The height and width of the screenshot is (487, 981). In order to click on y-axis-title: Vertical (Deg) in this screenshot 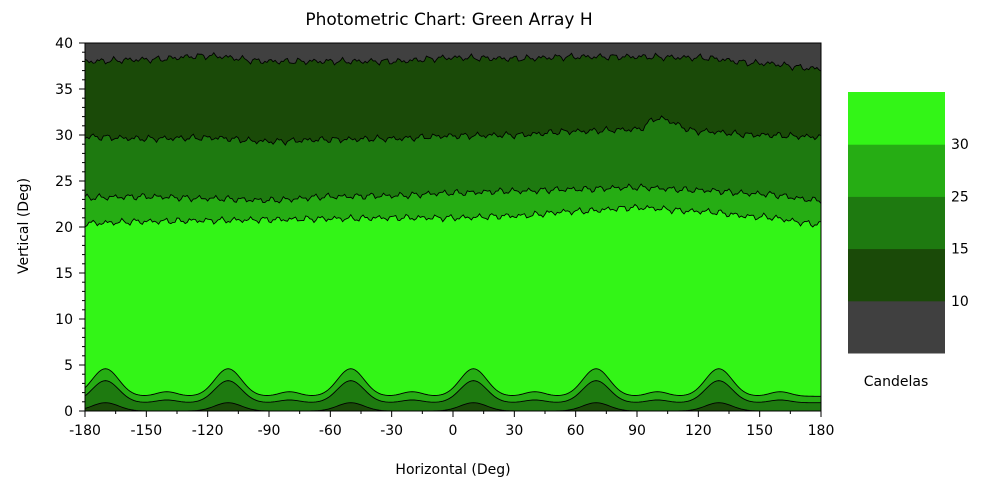, I will do `click(24, 226)`.